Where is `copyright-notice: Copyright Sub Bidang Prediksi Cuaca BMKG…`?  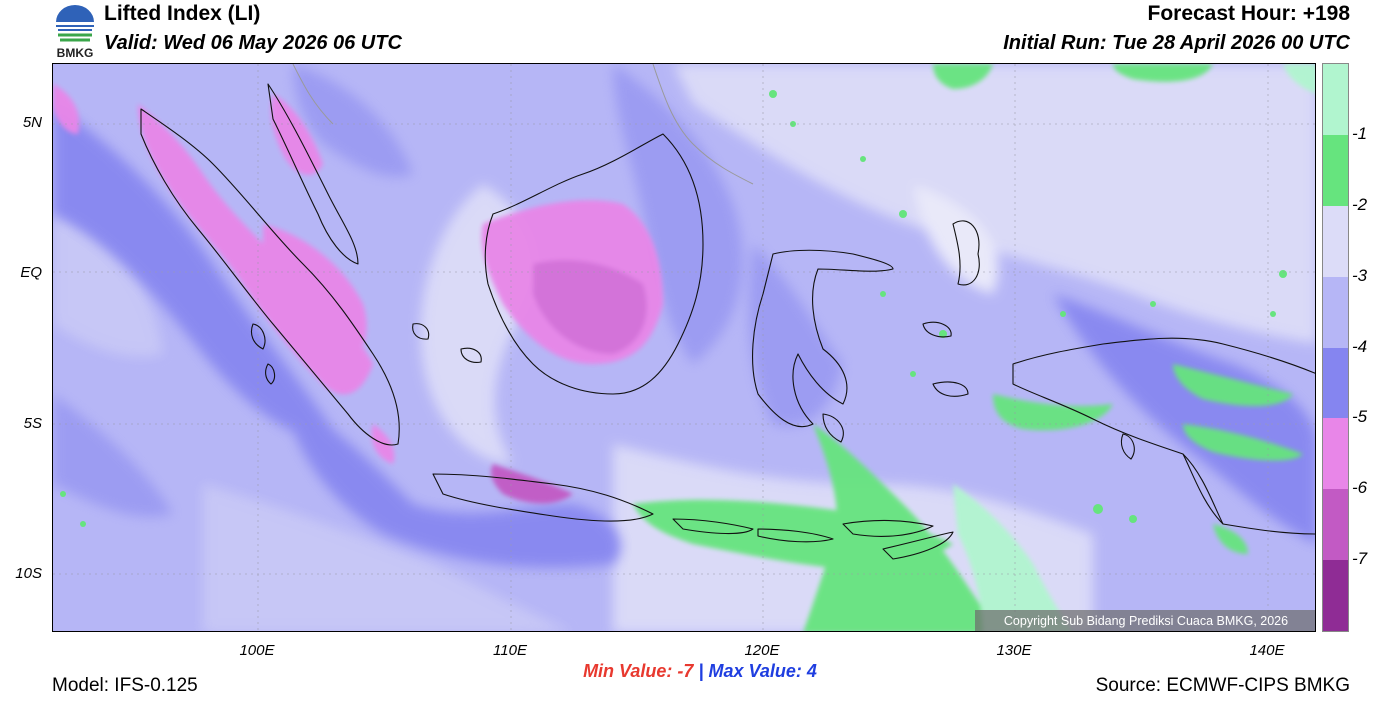 copyright-notice: Copyright Sub Bidang Prediksi Cuaca BMKG… is located at coordinates (1145, 620).